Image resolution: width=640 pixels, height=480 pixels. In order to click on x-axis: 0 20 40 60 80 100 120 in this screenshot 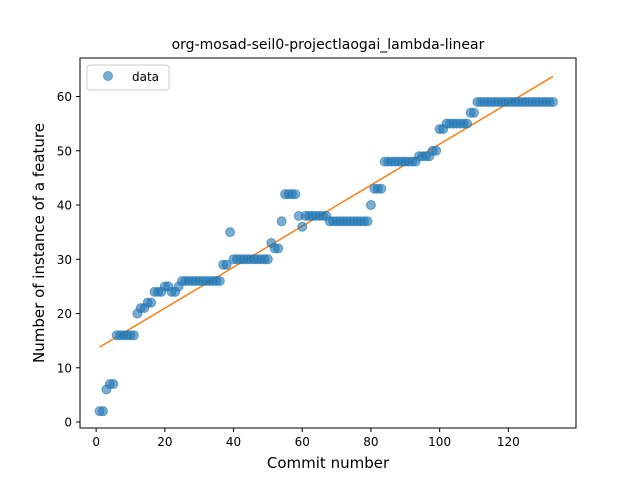, I will do `click(306, 438)`.